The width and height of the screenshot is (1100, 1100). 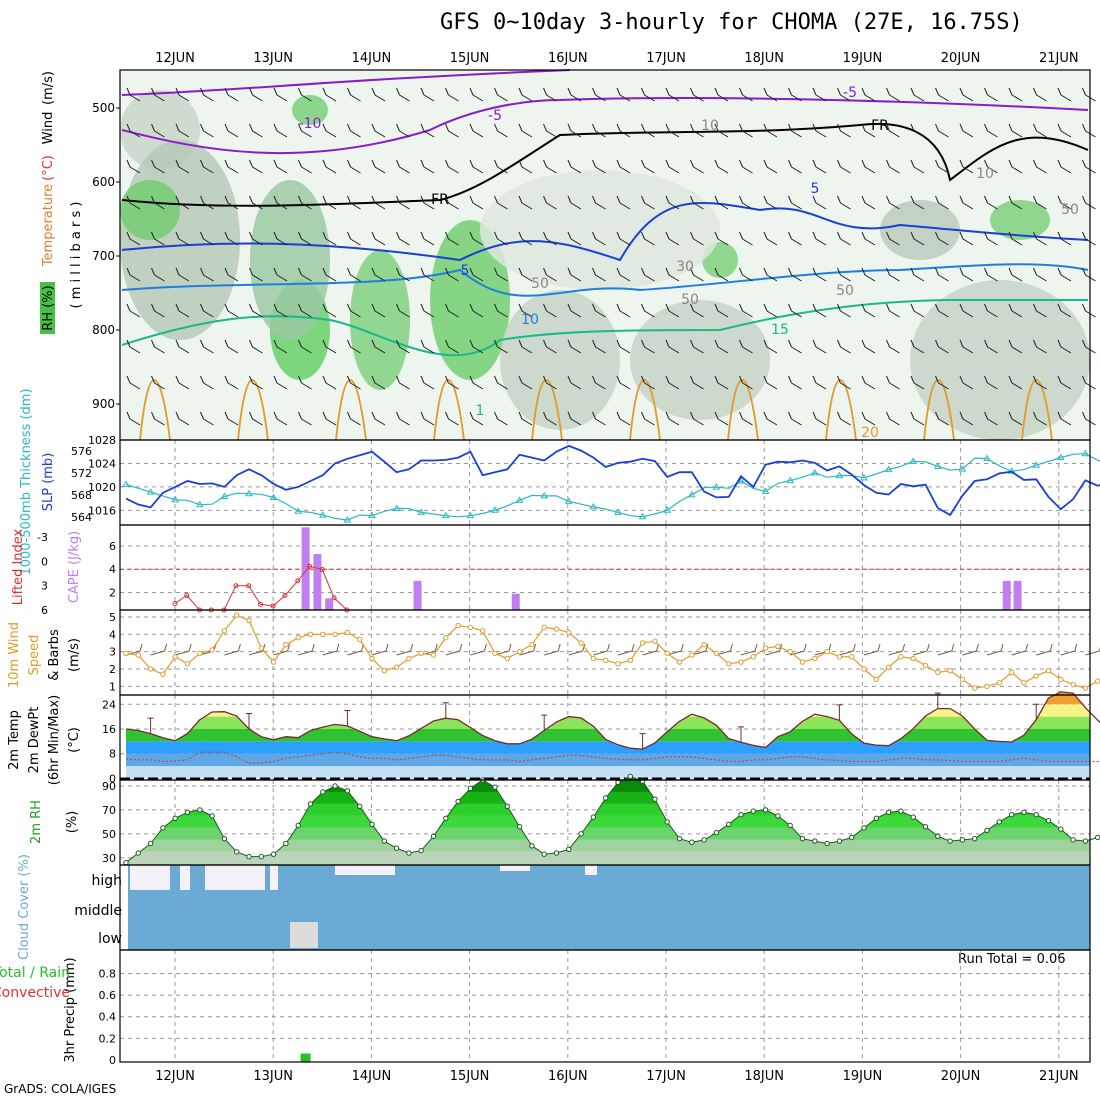 What do you see at coordinates (74, 655) in the screenshot?
I see `wind-unit-label: (m/s)` at bounding box center [74, 655].